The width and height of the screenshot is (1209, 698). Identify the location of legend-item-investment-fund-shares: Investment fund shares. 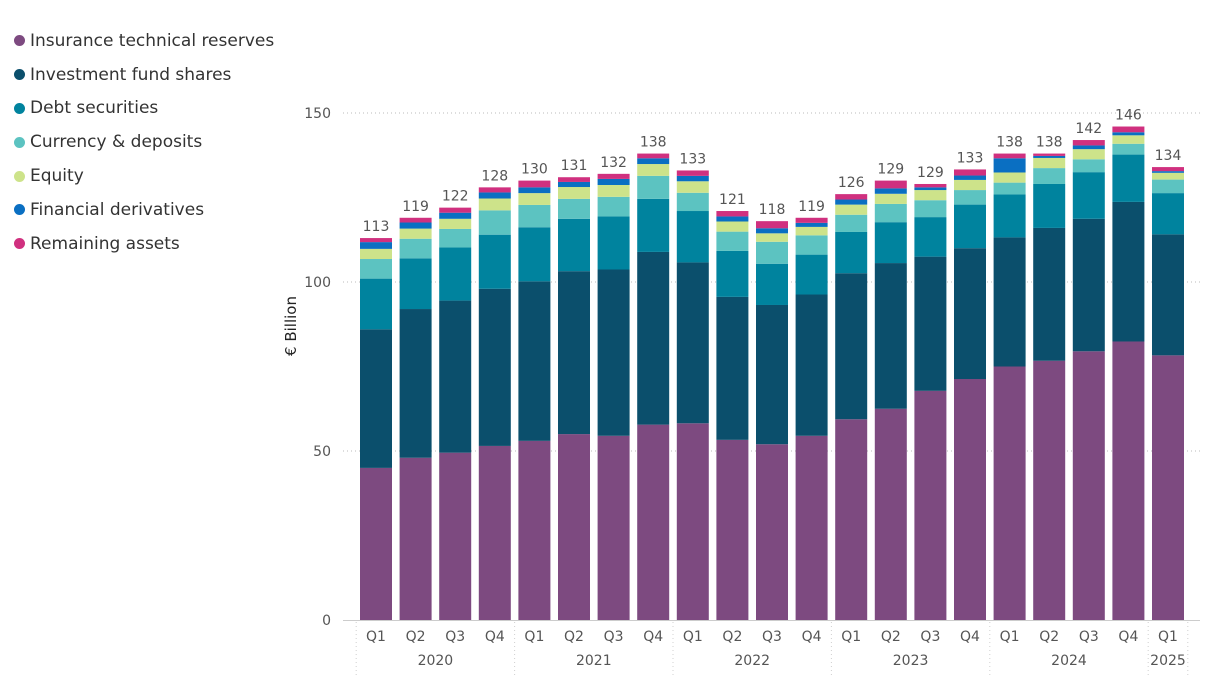
(144, 75).